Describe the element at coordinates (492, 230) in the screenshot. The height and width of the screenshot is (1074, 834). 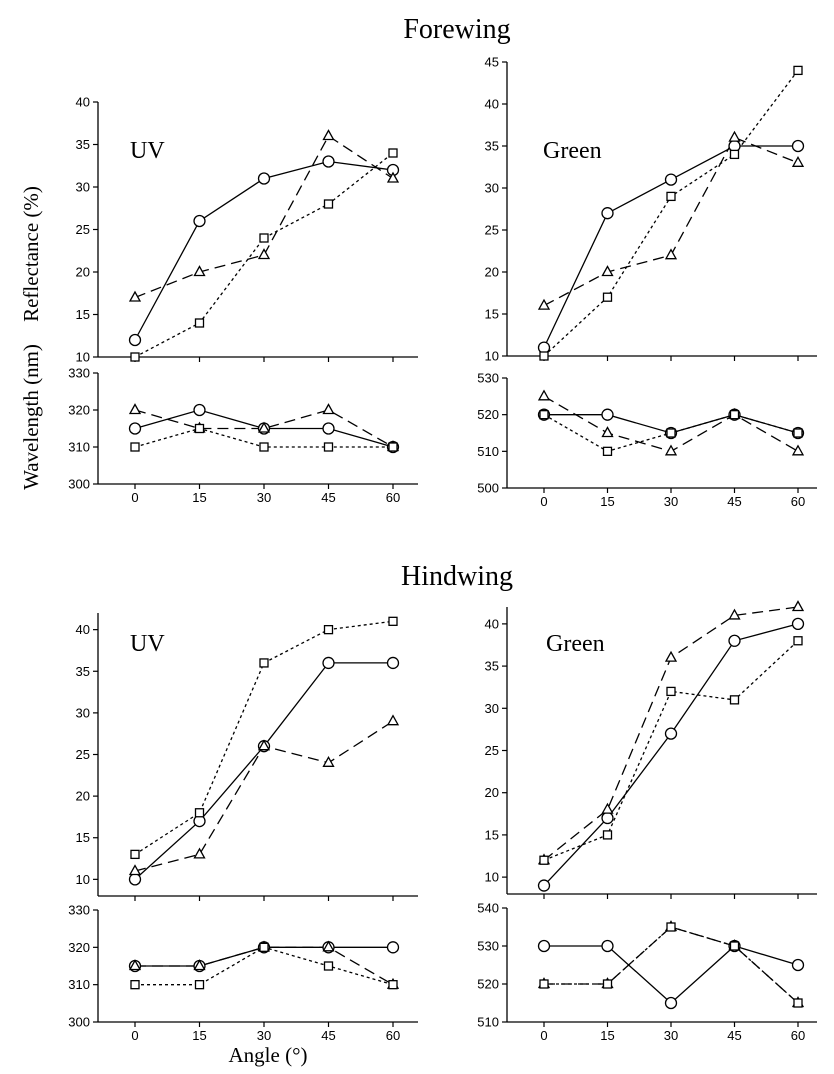
I see `y-tick-label: 25` at that location.